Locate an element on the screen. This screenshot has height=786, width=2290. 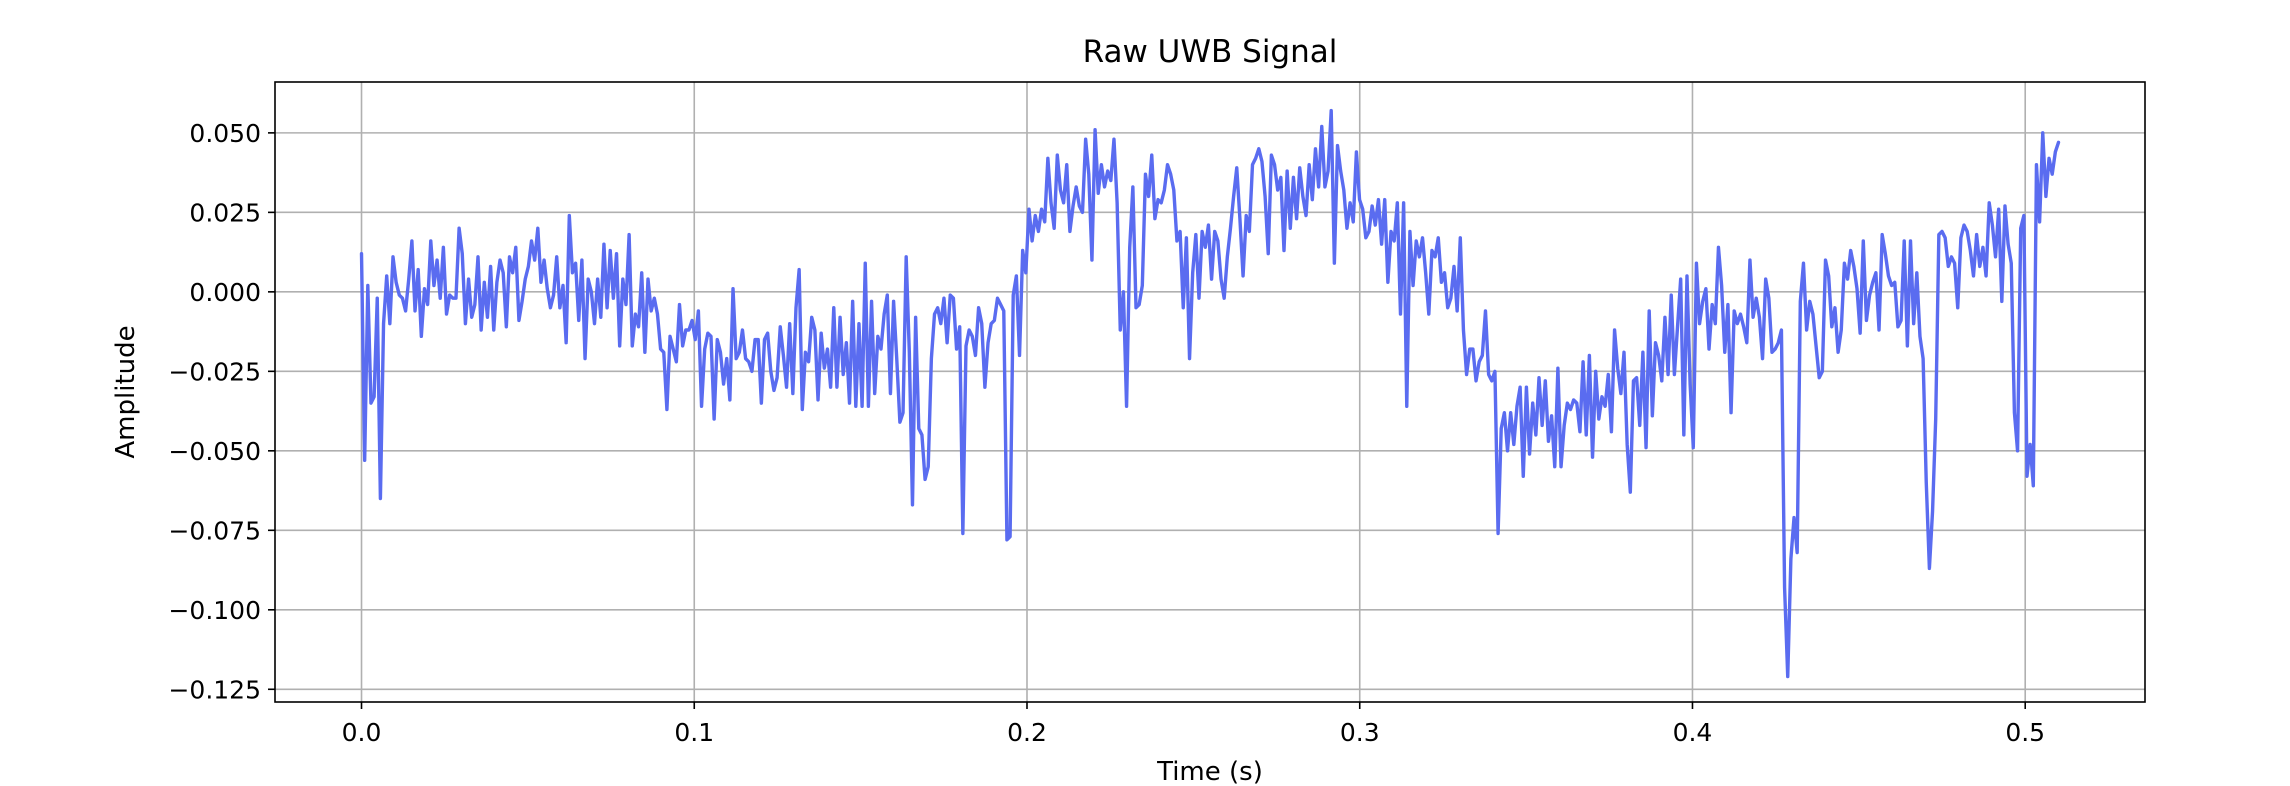
y-tick-label: 0.050 is located at coordinates (225, 133).